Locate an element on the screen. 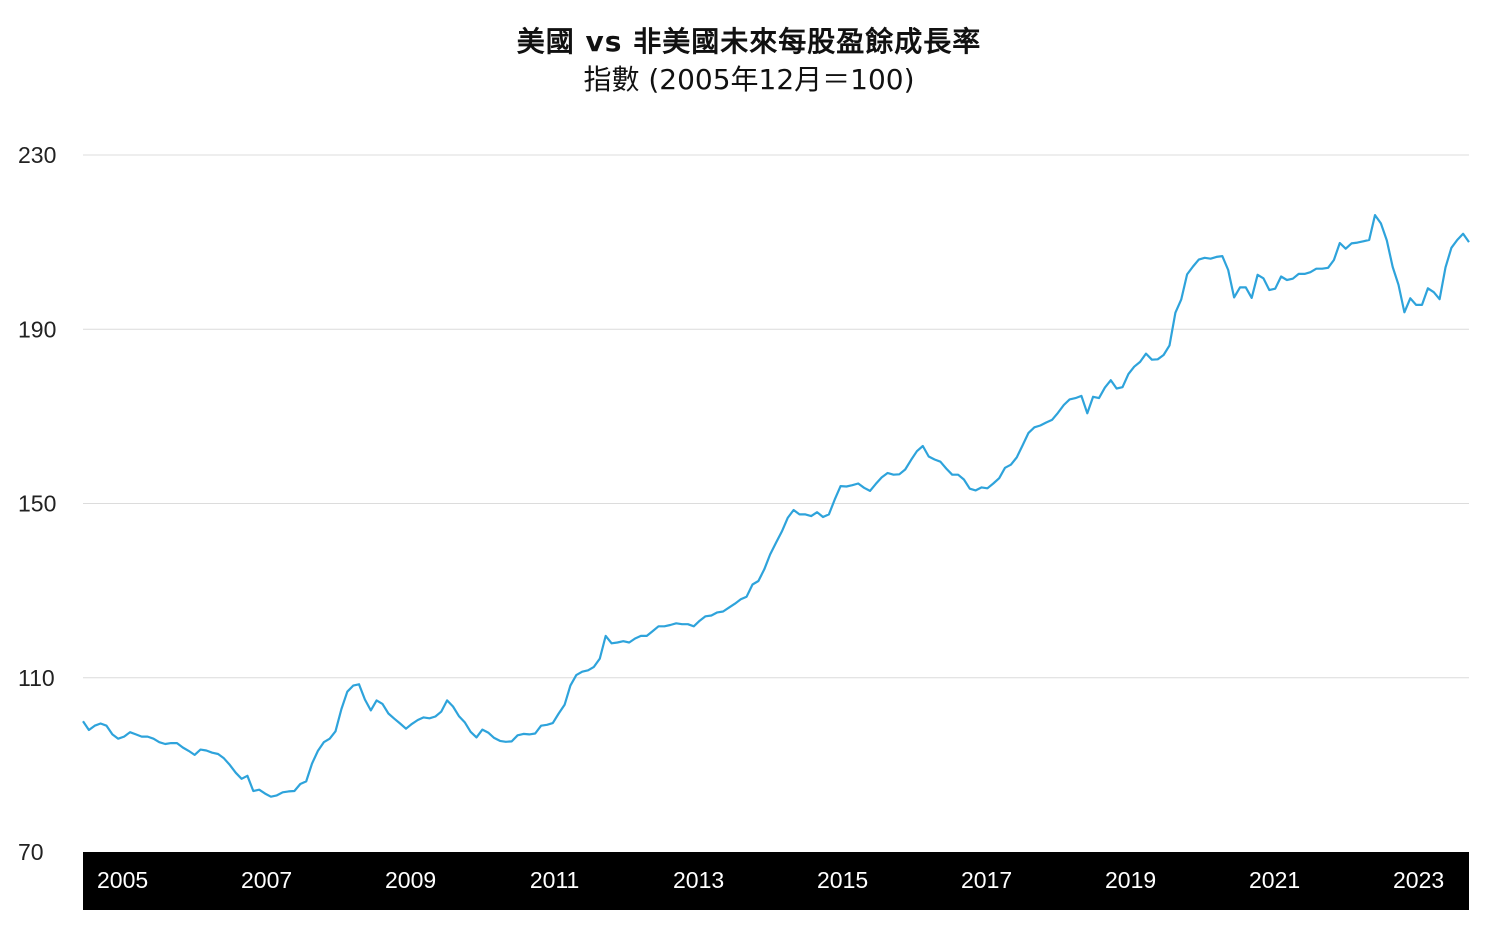 This screenshot has height=929, width=1498. x-tick-label: 2007 is located at coordinates (266, 880).